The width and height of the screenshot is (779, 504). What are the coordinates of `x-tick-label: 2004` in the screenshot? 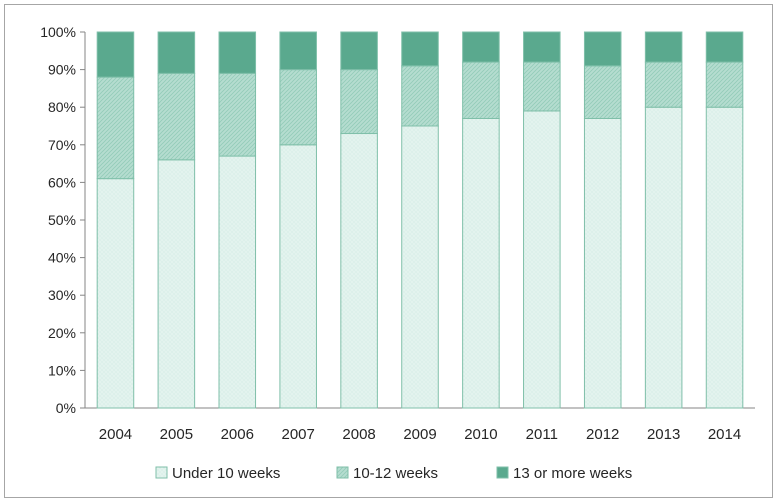 It's located at (115, 434).